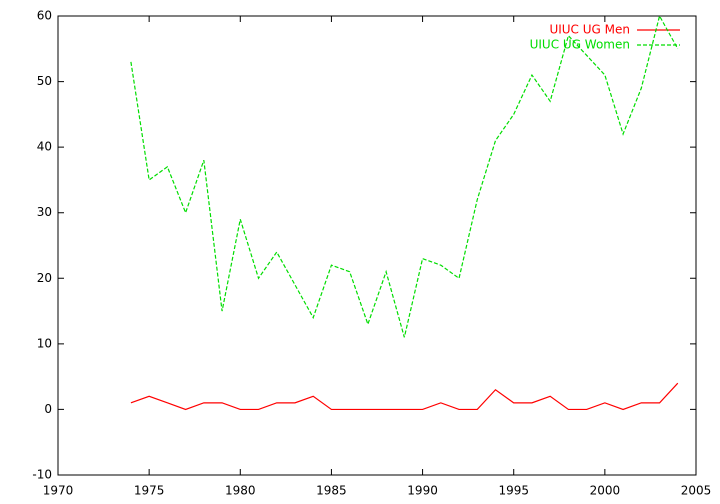  I want to click on y-tick-label: 30, so click(44, 212).